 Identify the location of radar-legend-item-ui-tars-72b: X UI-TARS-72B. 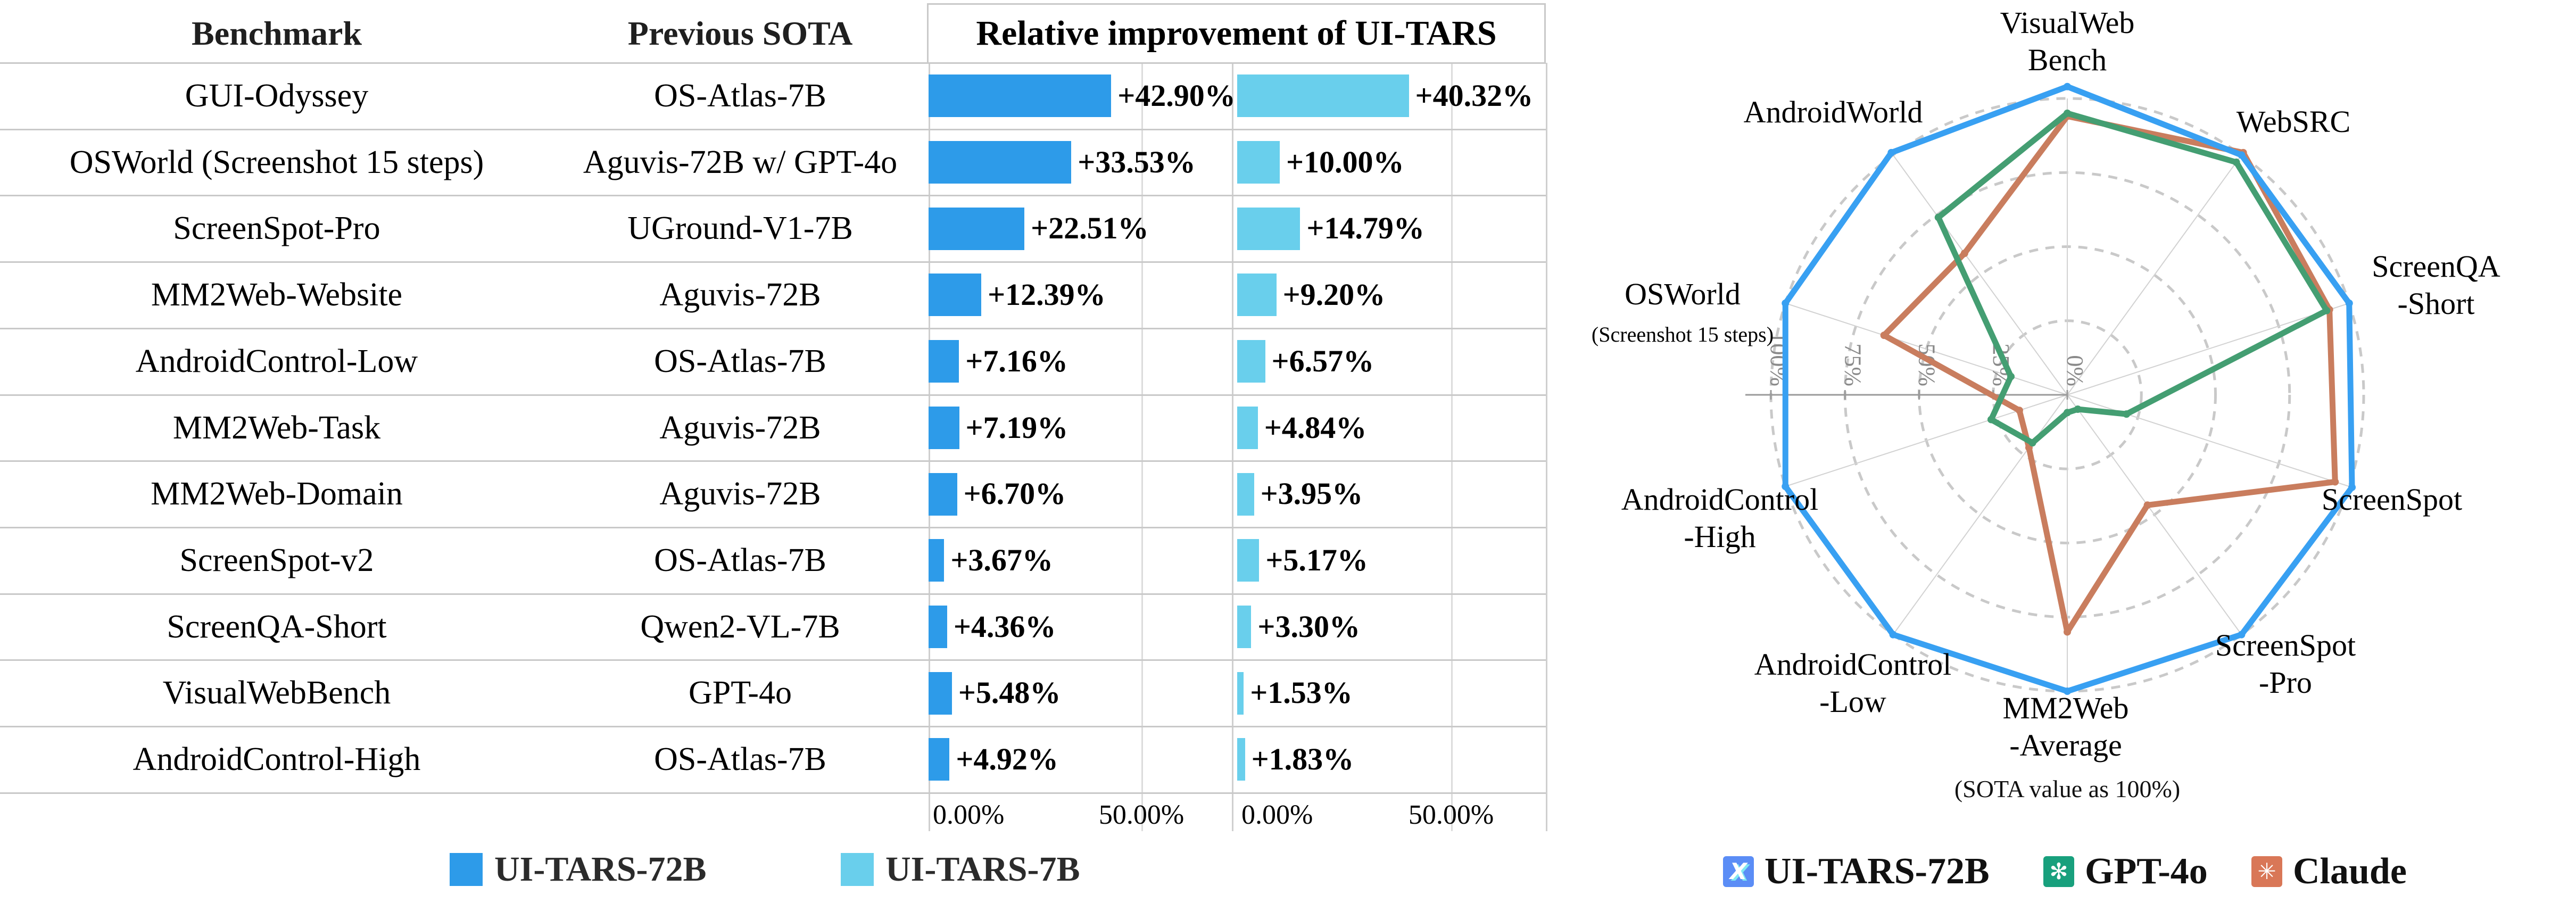
(1856, 871).